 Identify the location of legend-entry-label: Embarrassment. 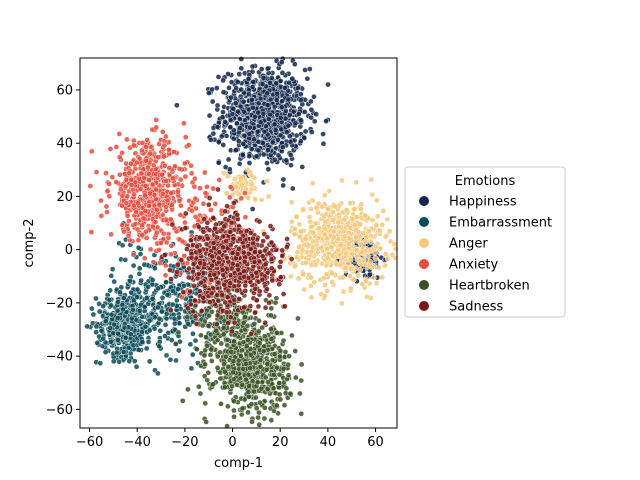
(500, 223).